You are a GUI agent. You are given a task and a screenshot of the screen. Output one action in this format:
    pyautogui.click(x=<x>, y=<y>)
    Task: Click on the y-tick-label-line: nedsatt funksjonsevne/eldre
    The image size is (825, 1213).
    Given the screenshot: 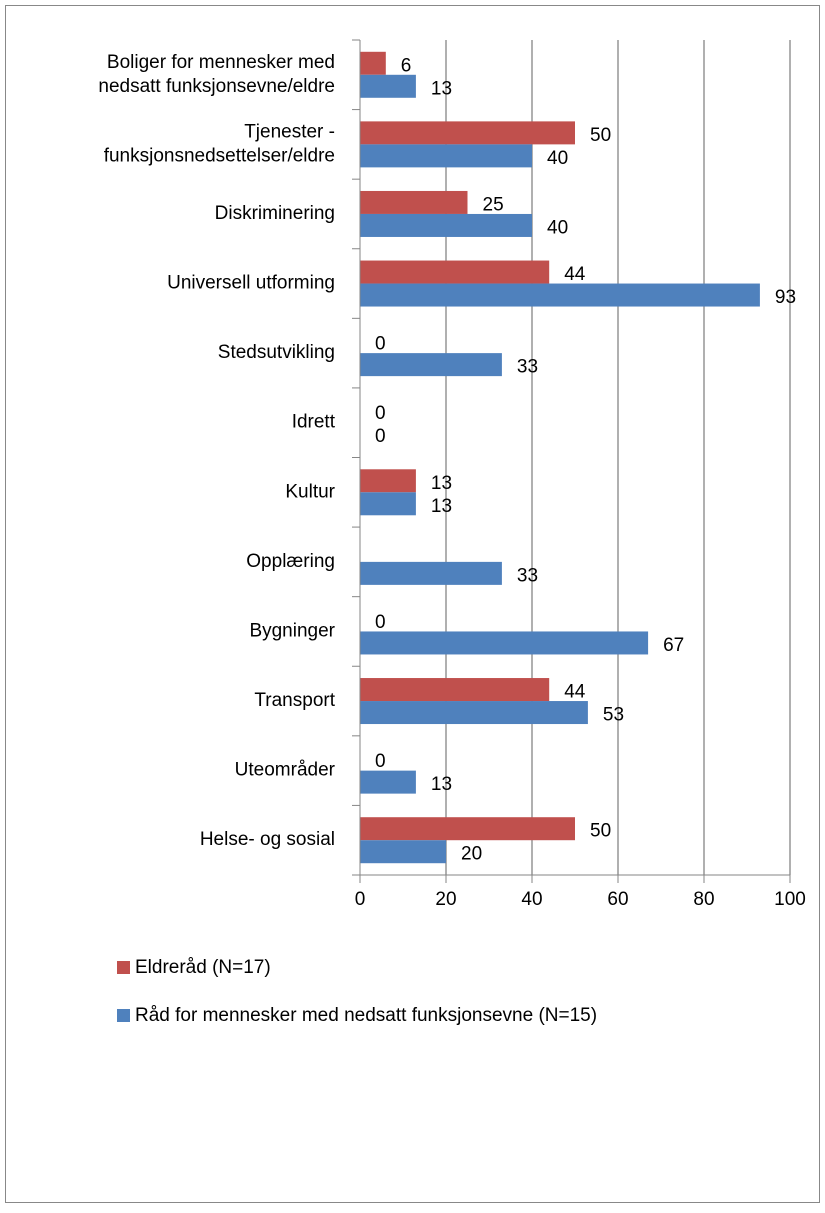 What is the action you would take?
    pyautogui.click(x=216, y=86)
    